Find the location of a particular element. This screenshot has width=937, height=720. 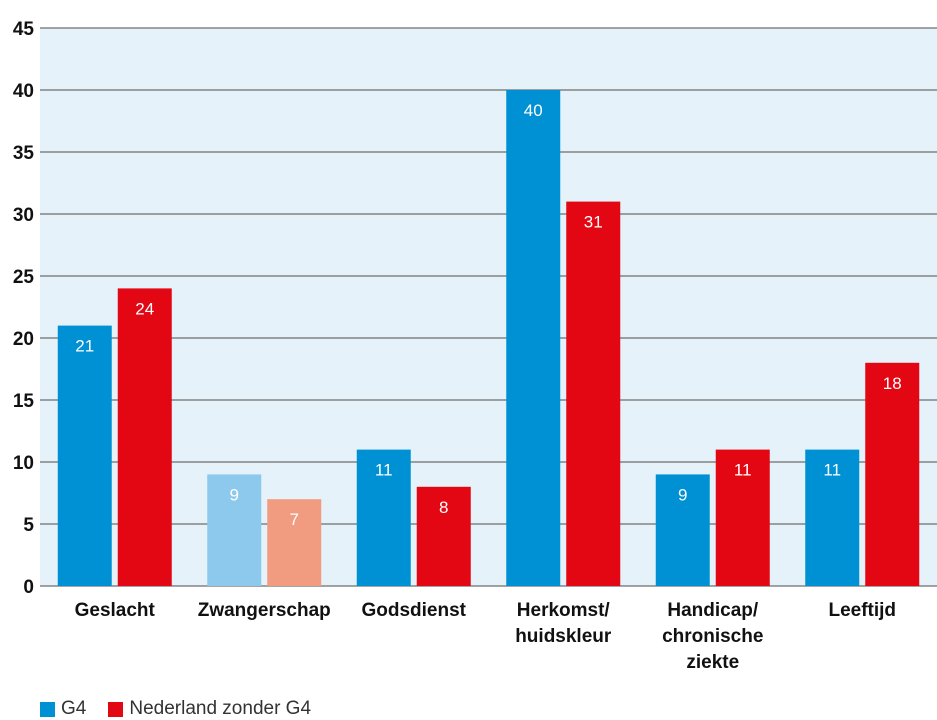

y-tick-label: 20 is located at coordinates (23, 339).